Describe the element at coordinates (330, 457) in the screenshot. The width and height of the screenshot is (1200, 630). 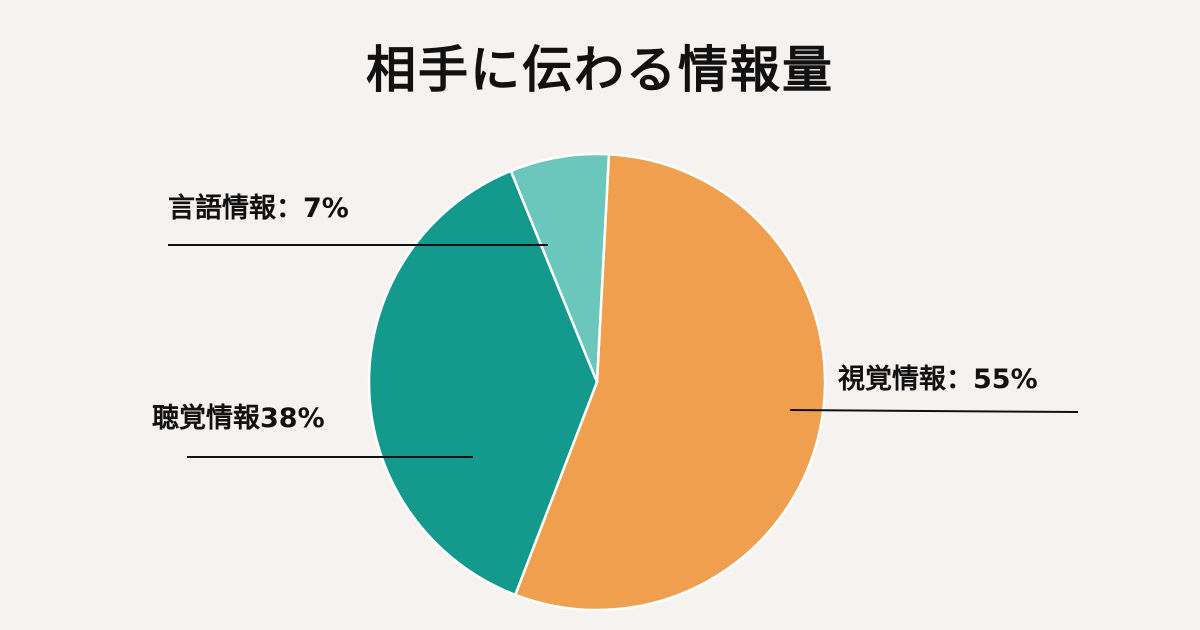
I see `leader-line-vocal` at that location.